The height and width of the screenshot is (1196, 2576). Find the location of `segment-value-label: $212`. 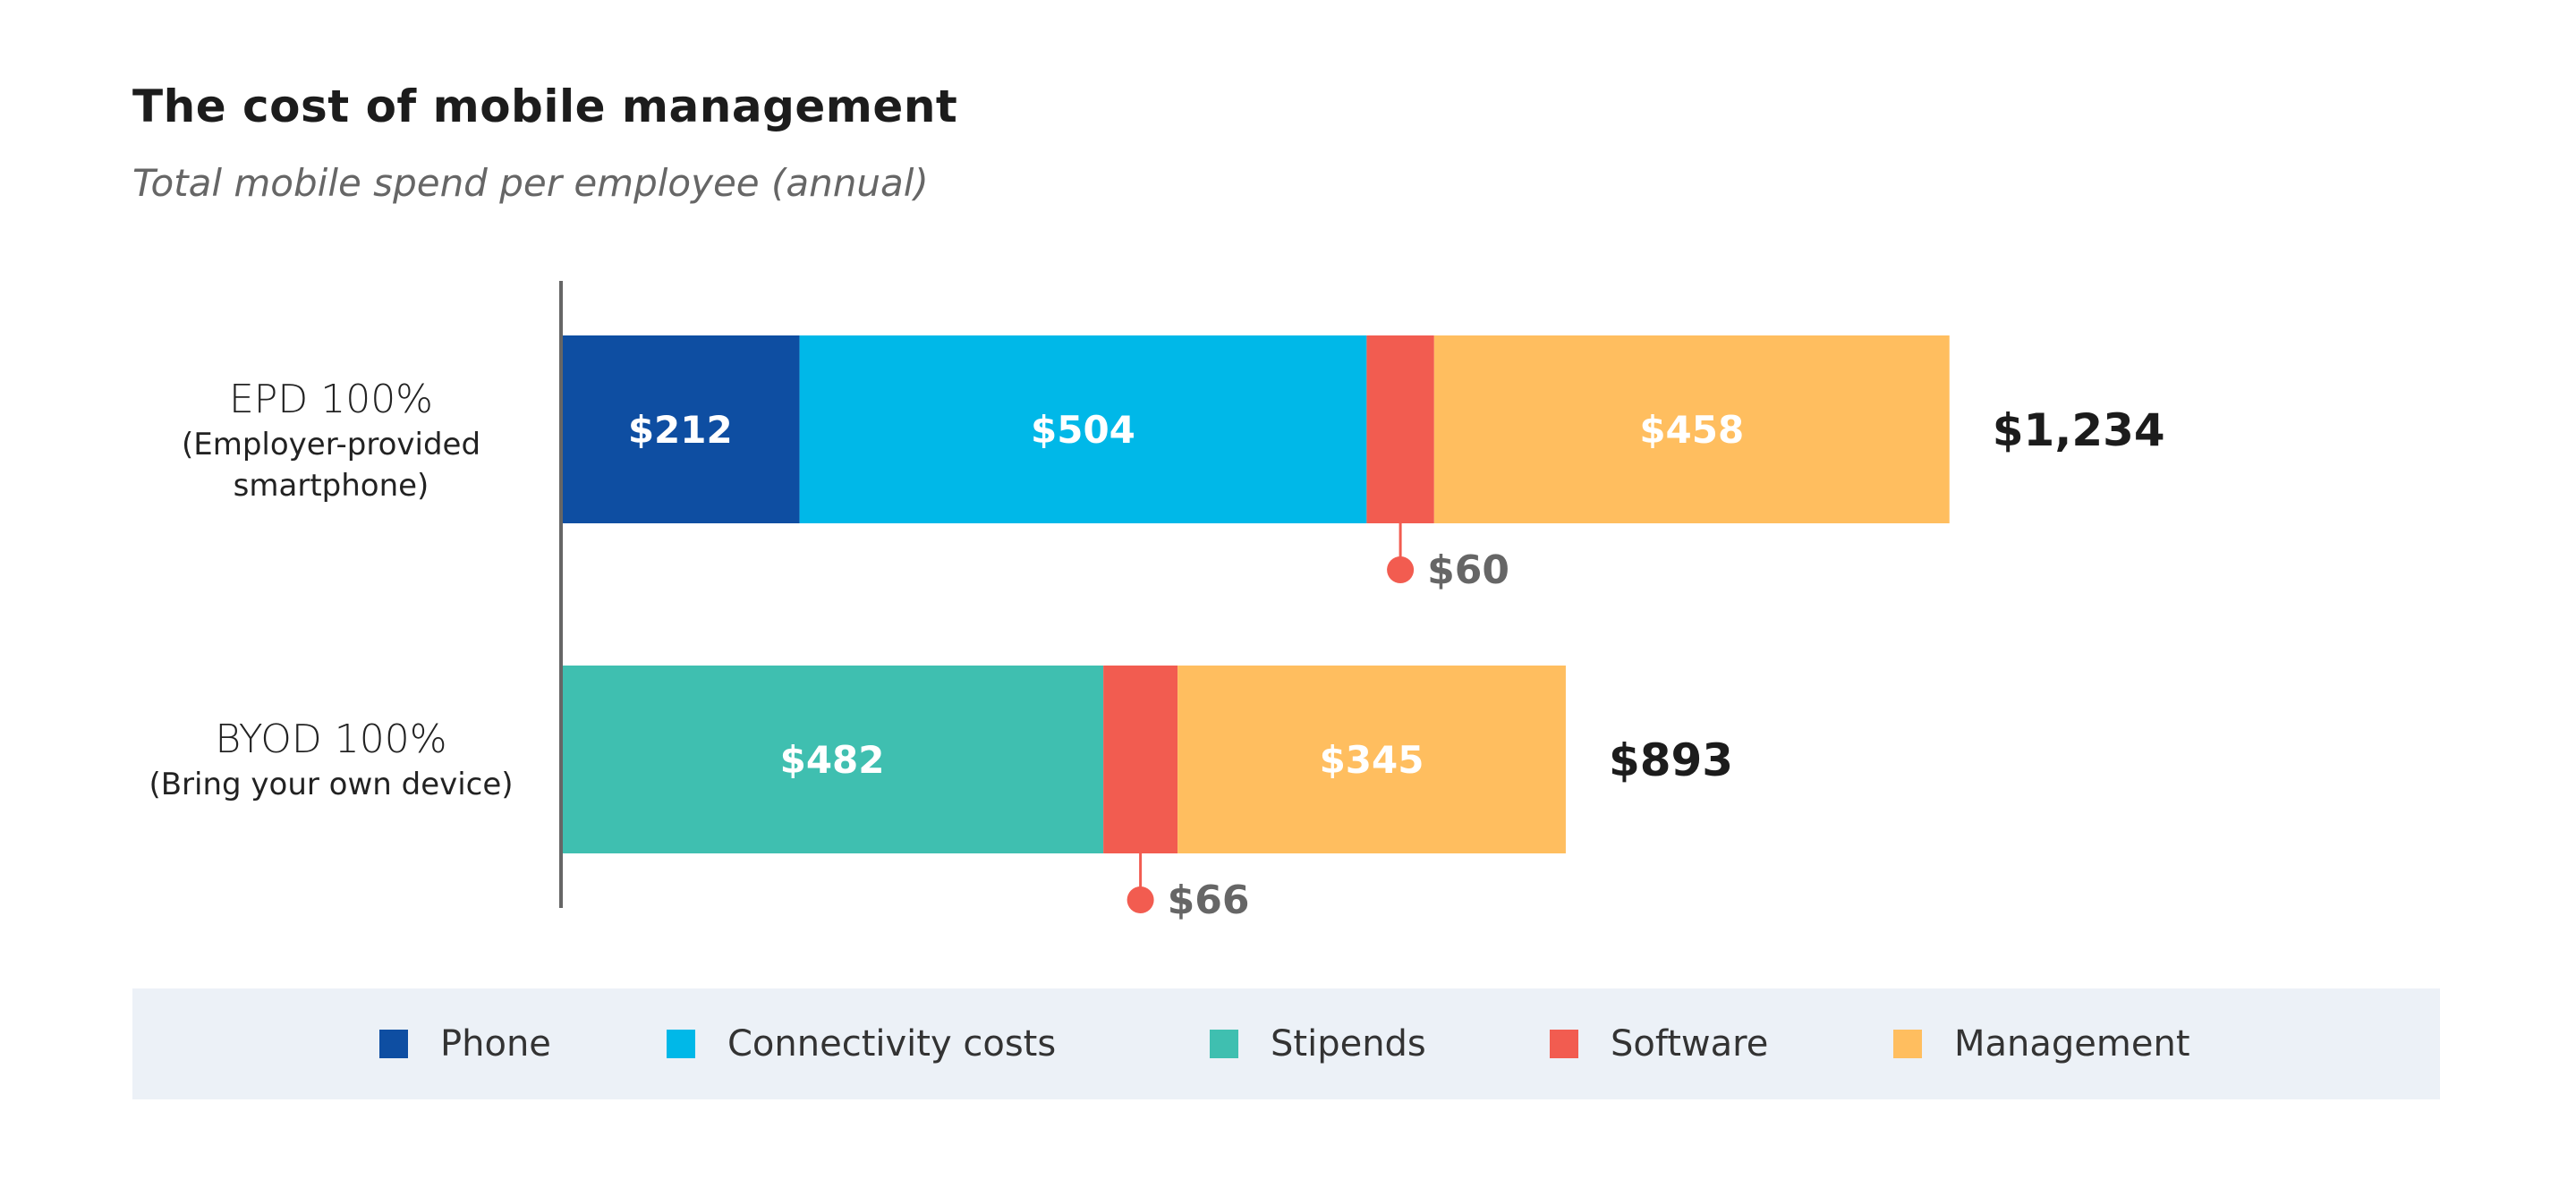

segment-value-label: $212 is located at coordinates (680, 430).